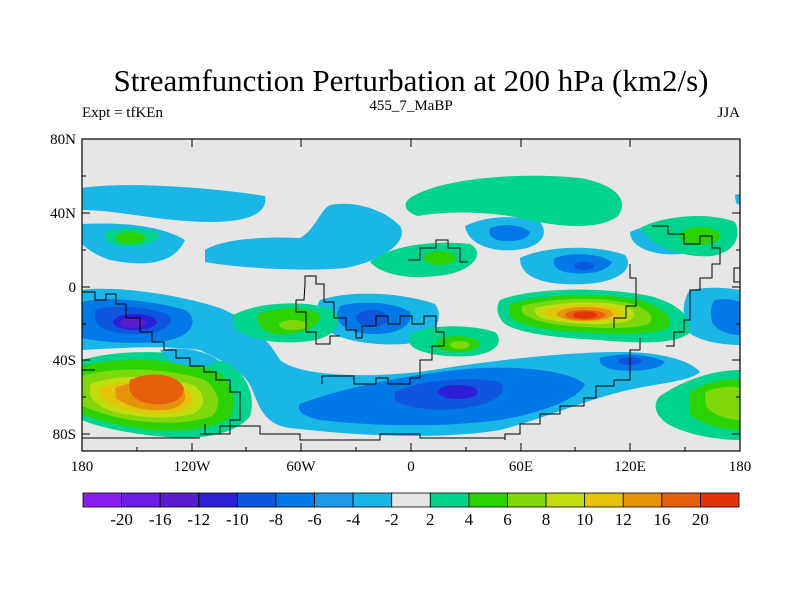 This screenshot has width=800, height=600. I want to click on lon-label-60w: 60W, so click(301, 467).